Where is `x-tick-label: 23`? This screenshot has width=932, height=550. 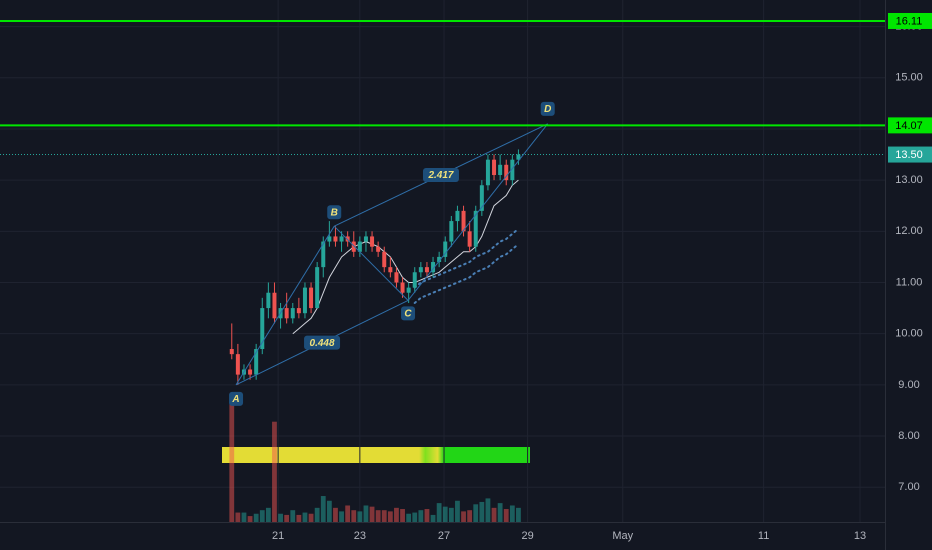
x-tick-label: 23 is located at coordinates (360, 536).